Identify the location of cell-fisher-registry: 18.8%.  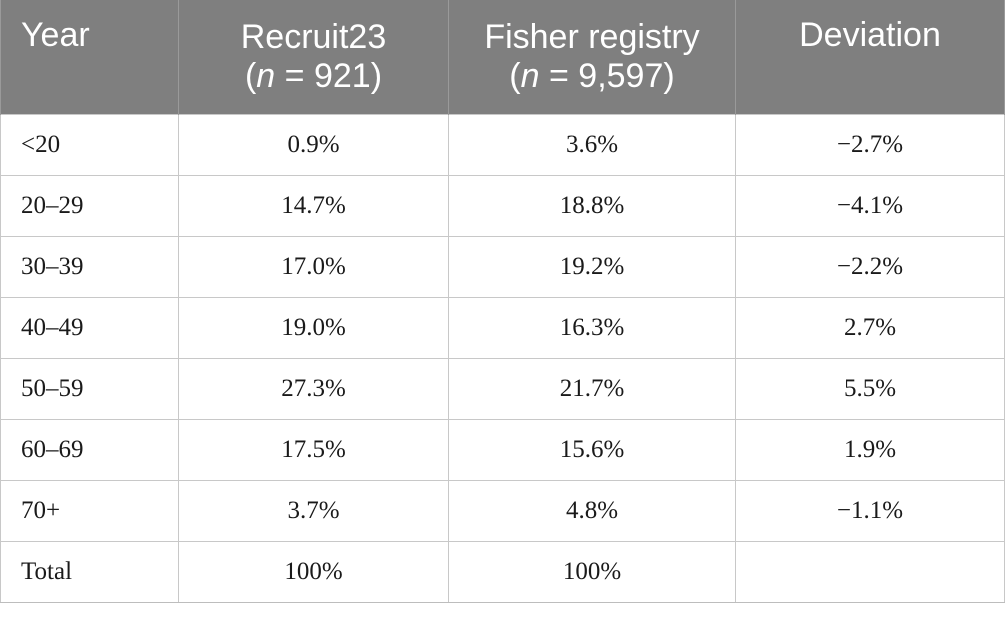
(592, 206).